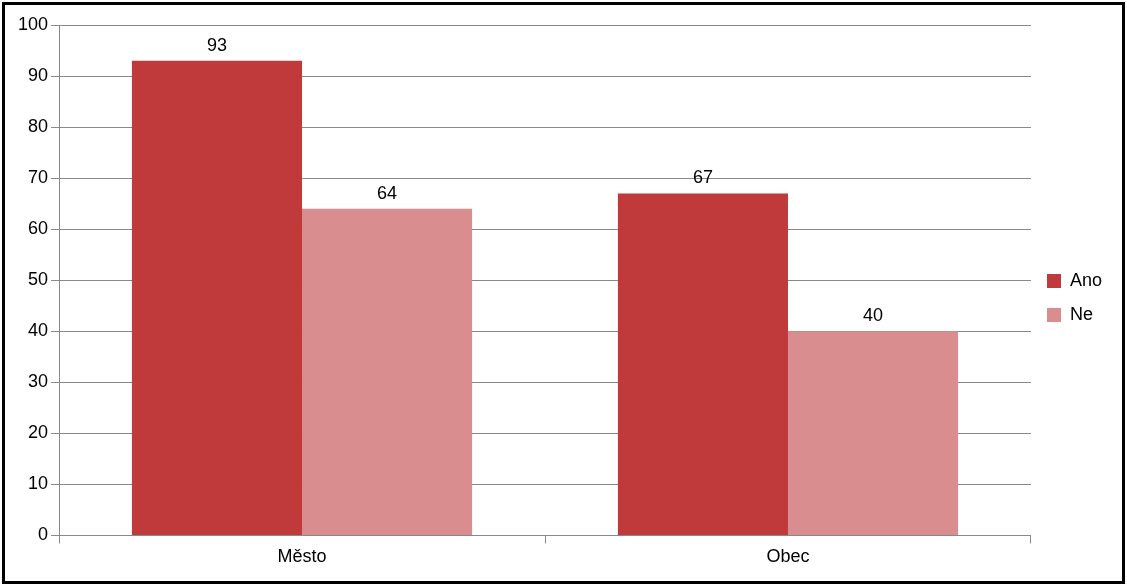  I want to click on y-tick-label: 70, so click(38, 177).